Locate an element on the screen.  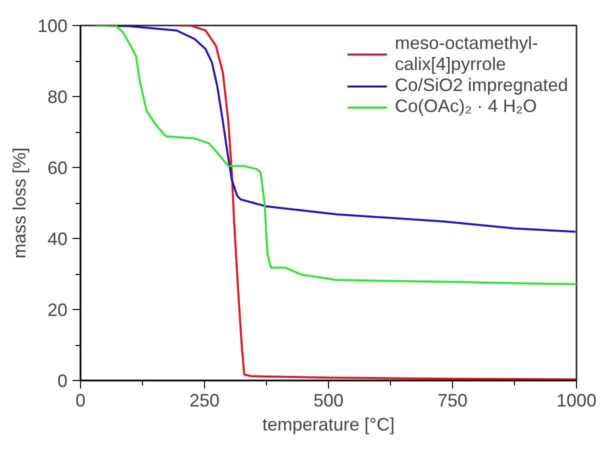
x-tick-label: 1000 is located at coordinates (576, 400).